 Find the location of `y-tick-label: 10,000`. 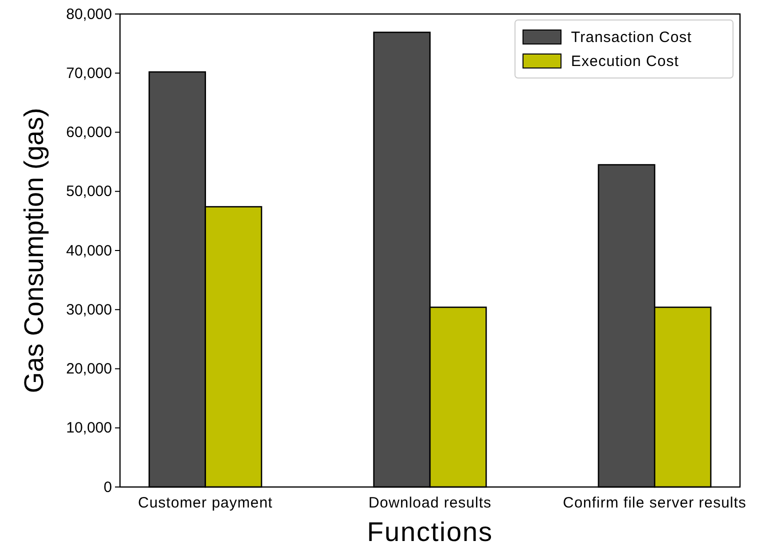

y-tick-label: 10,000 is located at coordinates (89, 428).